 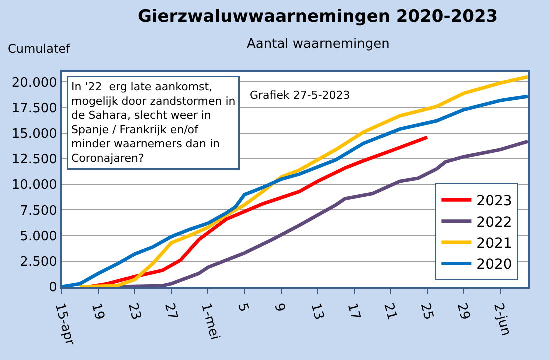 What do you see at coordinates (35, 83) in the screenshot?
I see `y-tick-label: 20.000` at bounding box center [35, 83].